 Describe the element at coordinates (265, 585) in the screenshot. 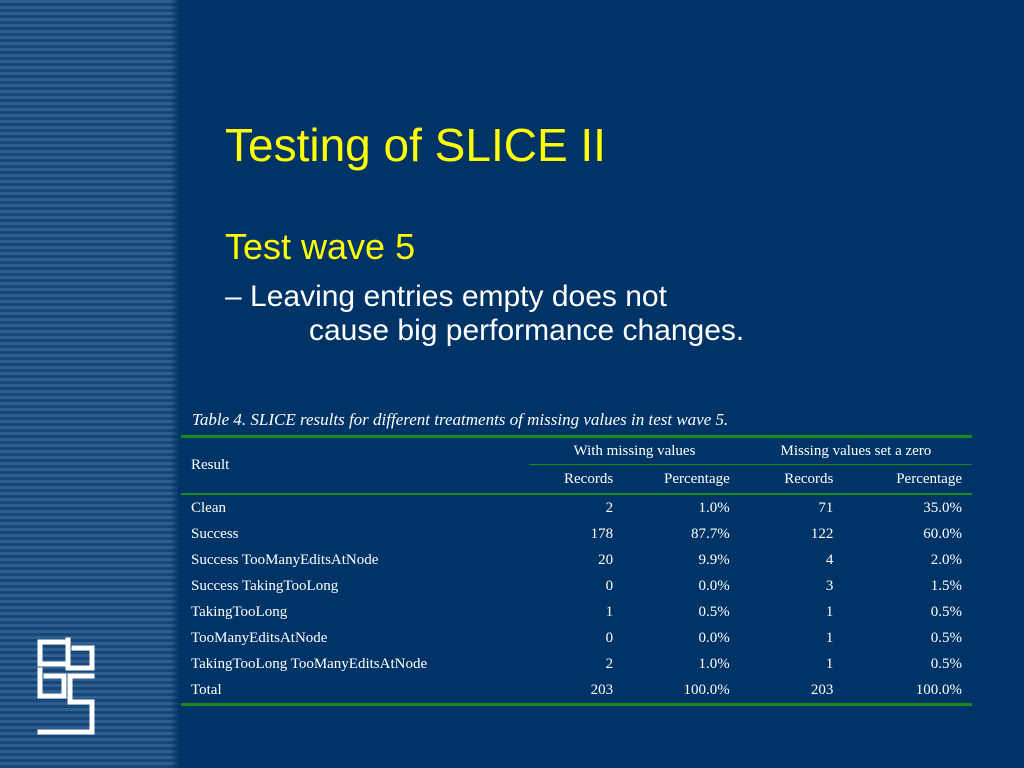

I see `result-cell: Success TakingTooLong` at that location.